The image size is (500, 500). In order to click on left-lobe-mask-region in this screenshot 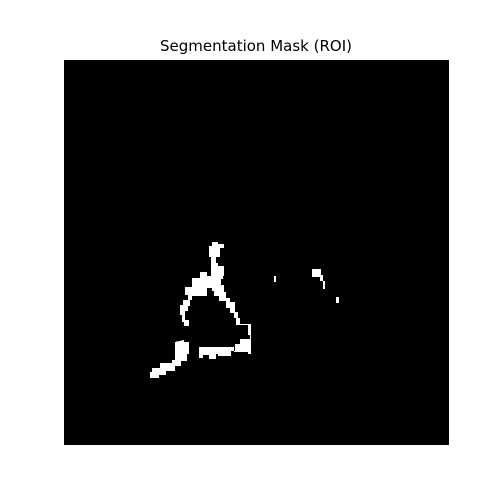, I will do `click(193, 299)`.